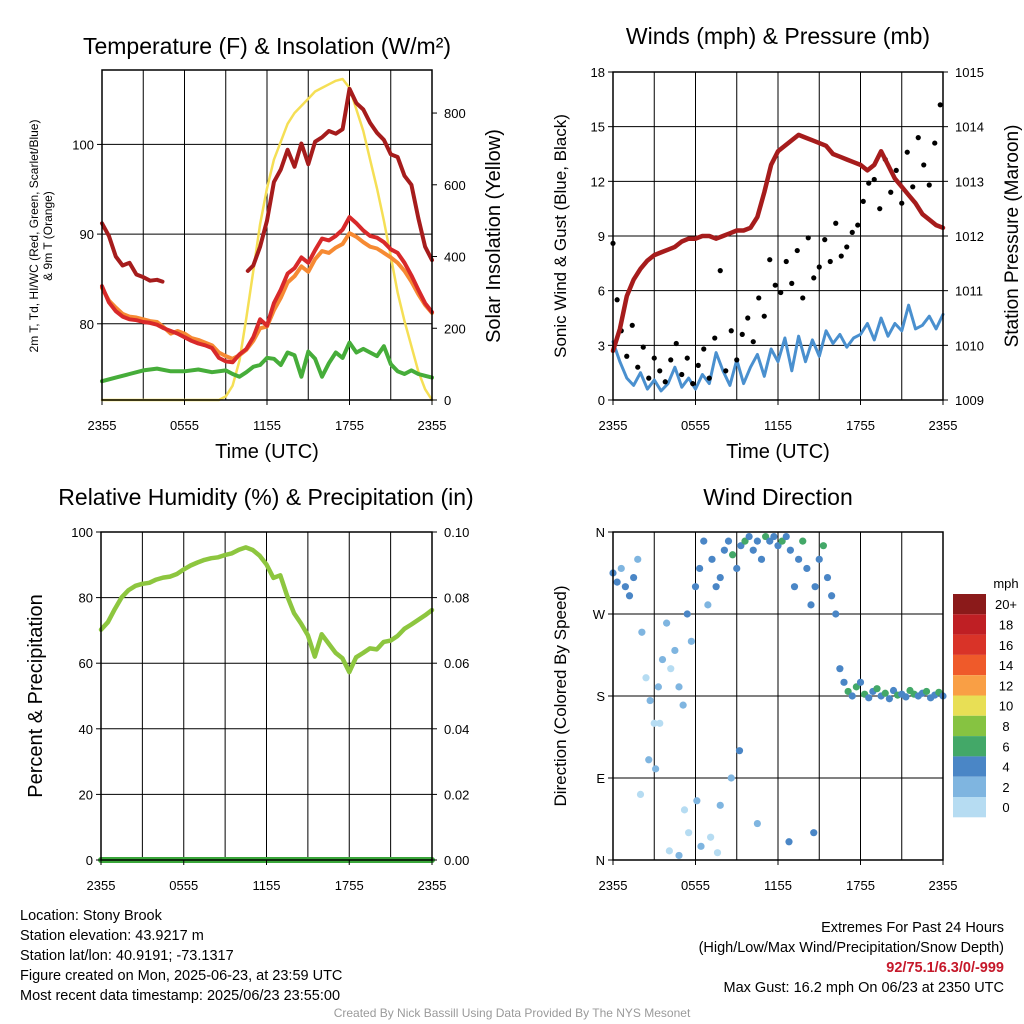 This screenshot has width=1024, height=1024. Describe the element at coordinates (1006, 685) in the screenshot. I see `colorbar-label: 12` at that location.